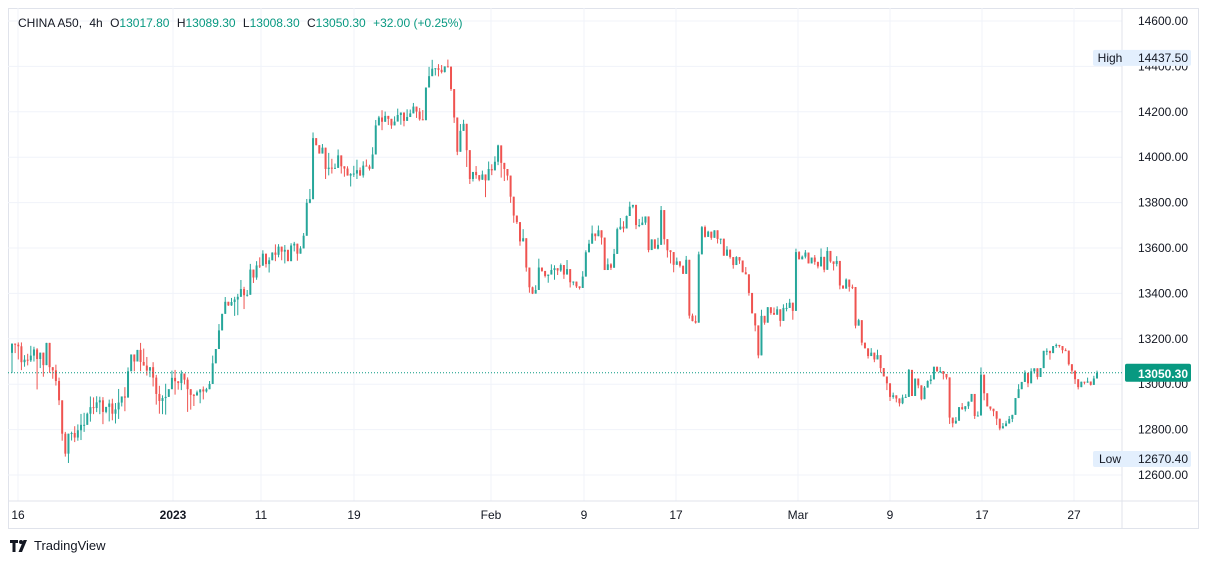  What do you see at coordinates (140, 23) in the screenshot?
I see `open-value: O13017.80` at bounding box center [140, 23].